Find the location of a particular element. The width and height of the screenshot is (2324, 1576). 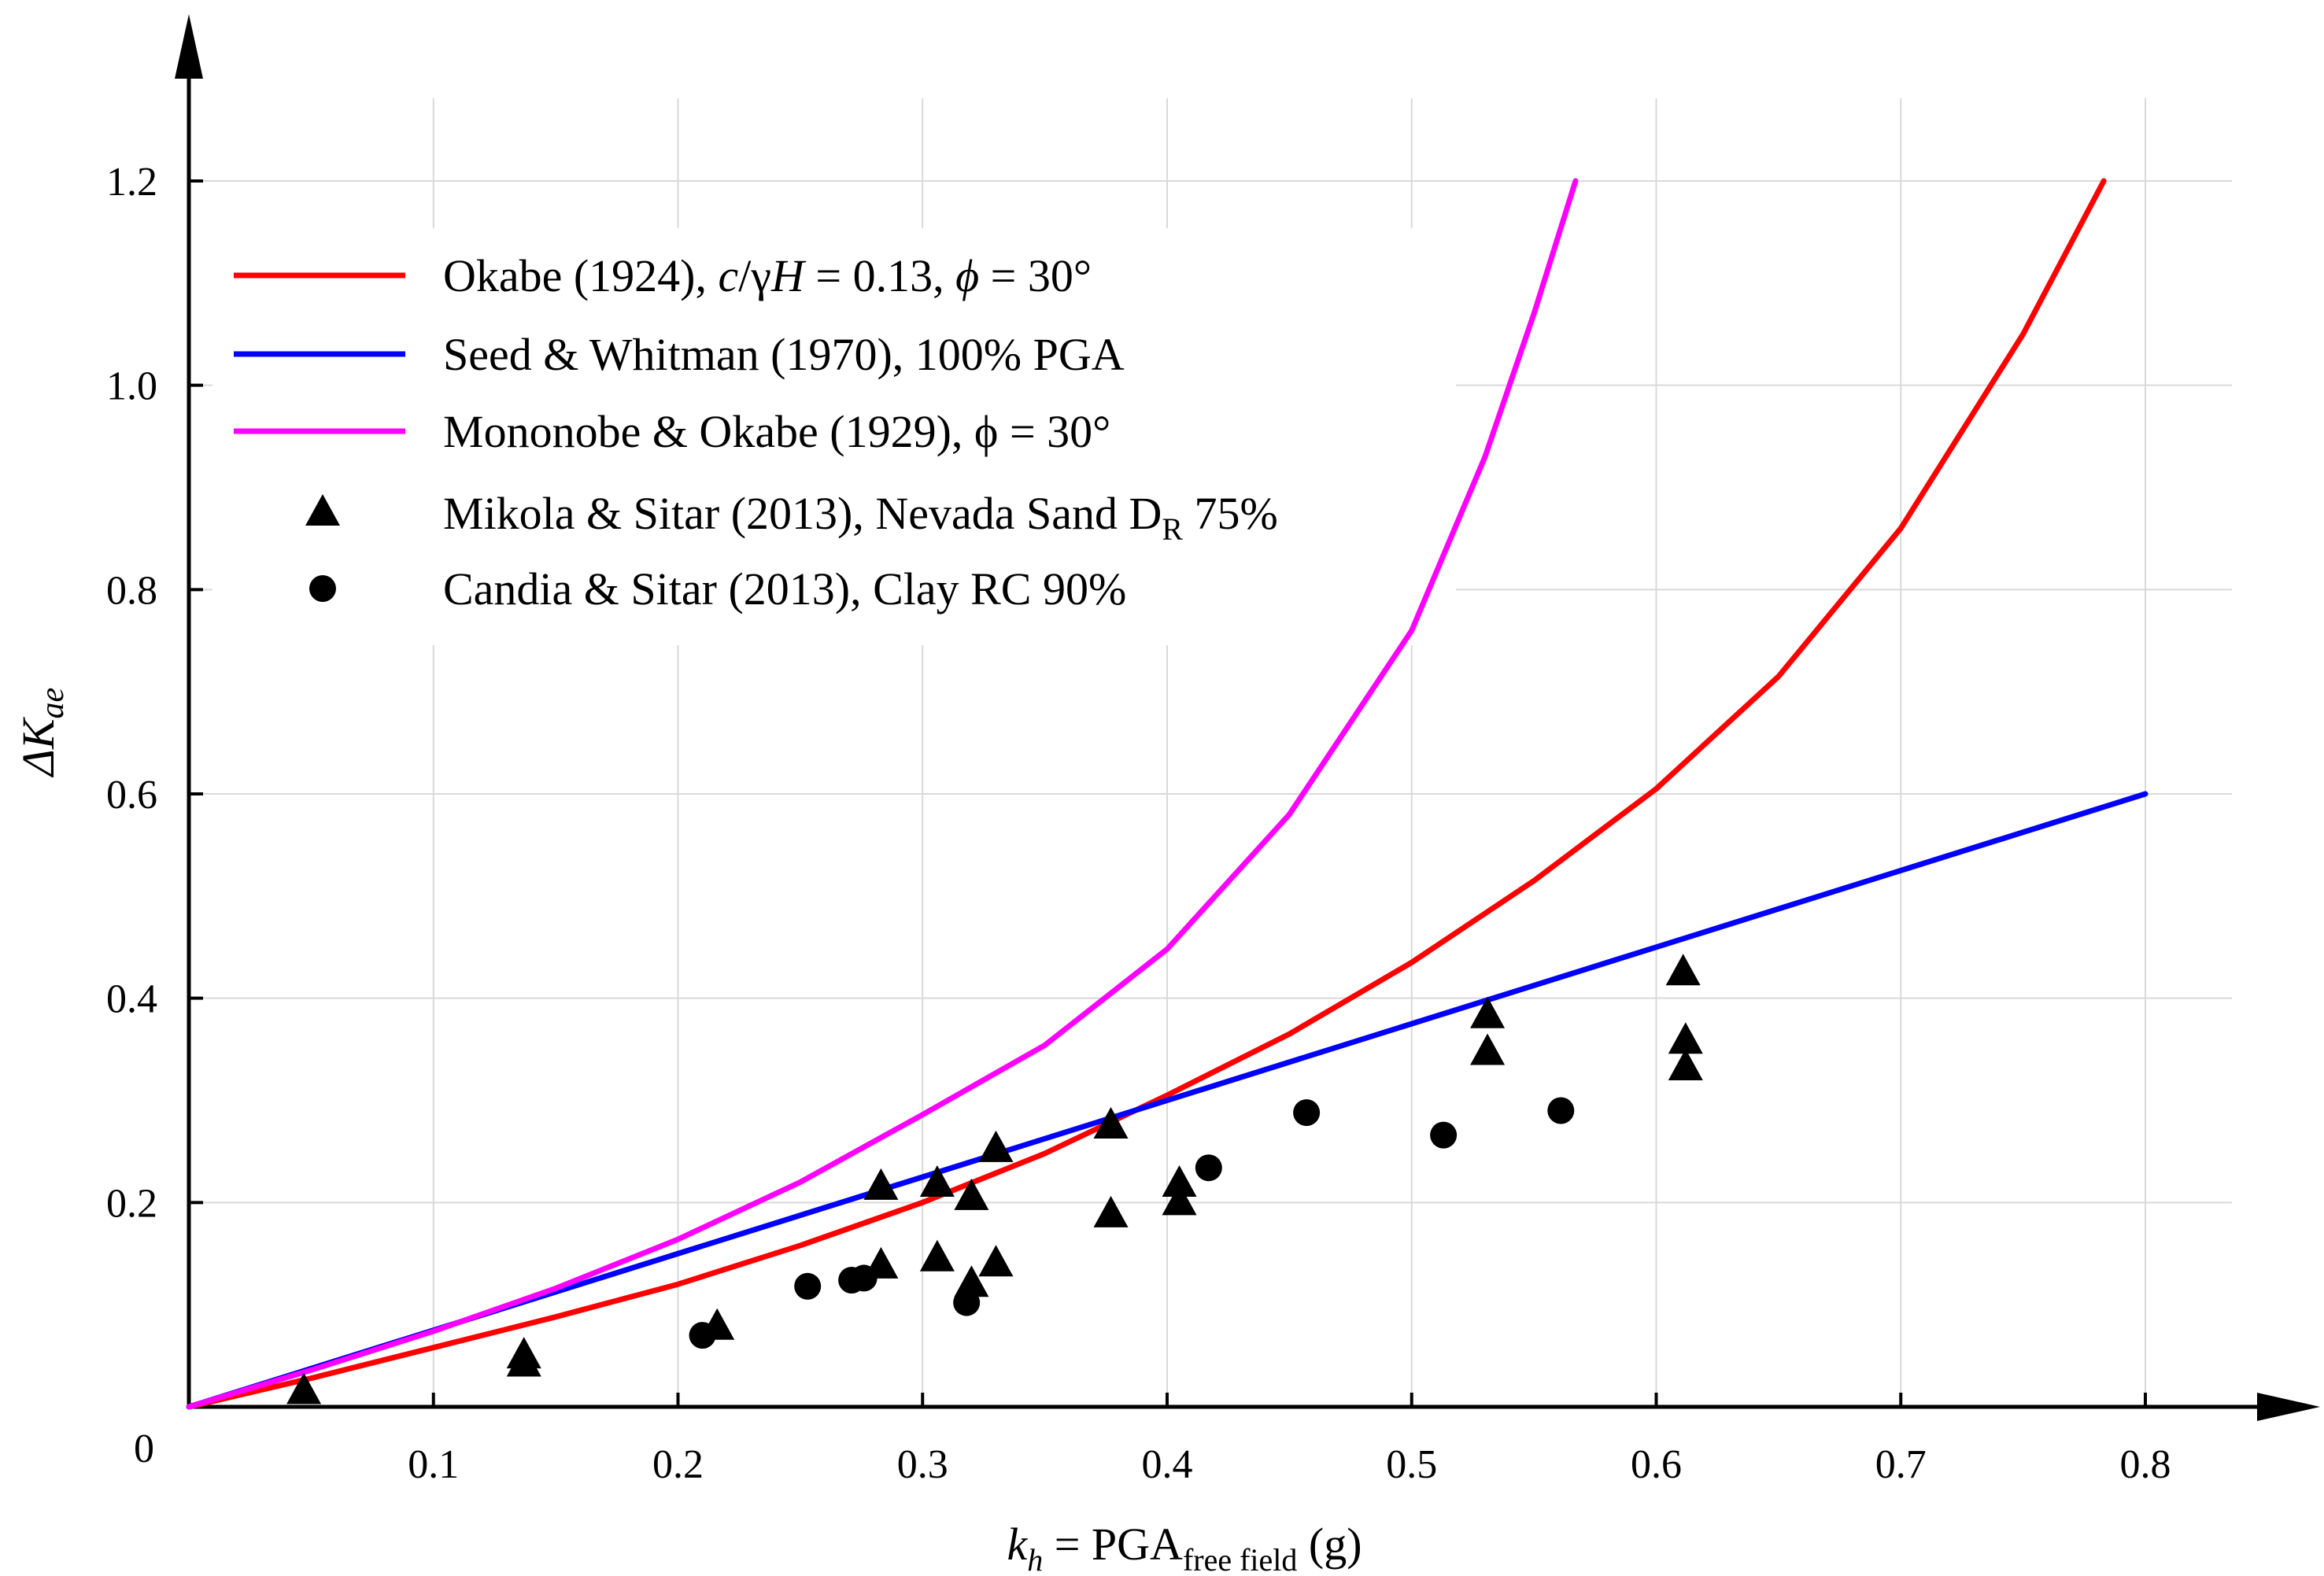

x-axis-arrow is located at coordinates (2288, 1407).